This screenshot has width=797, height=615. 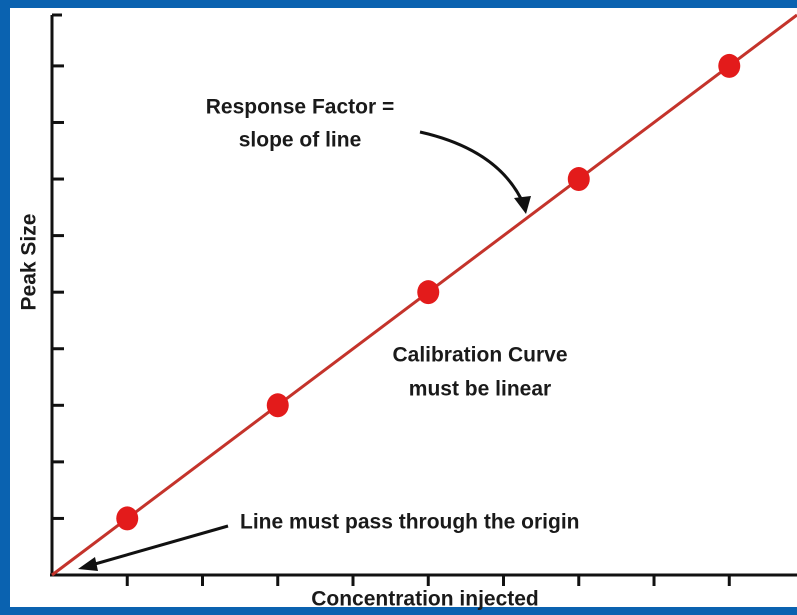 I want to click on y-axis-label: Peak Size, so click(x=29, y=262).